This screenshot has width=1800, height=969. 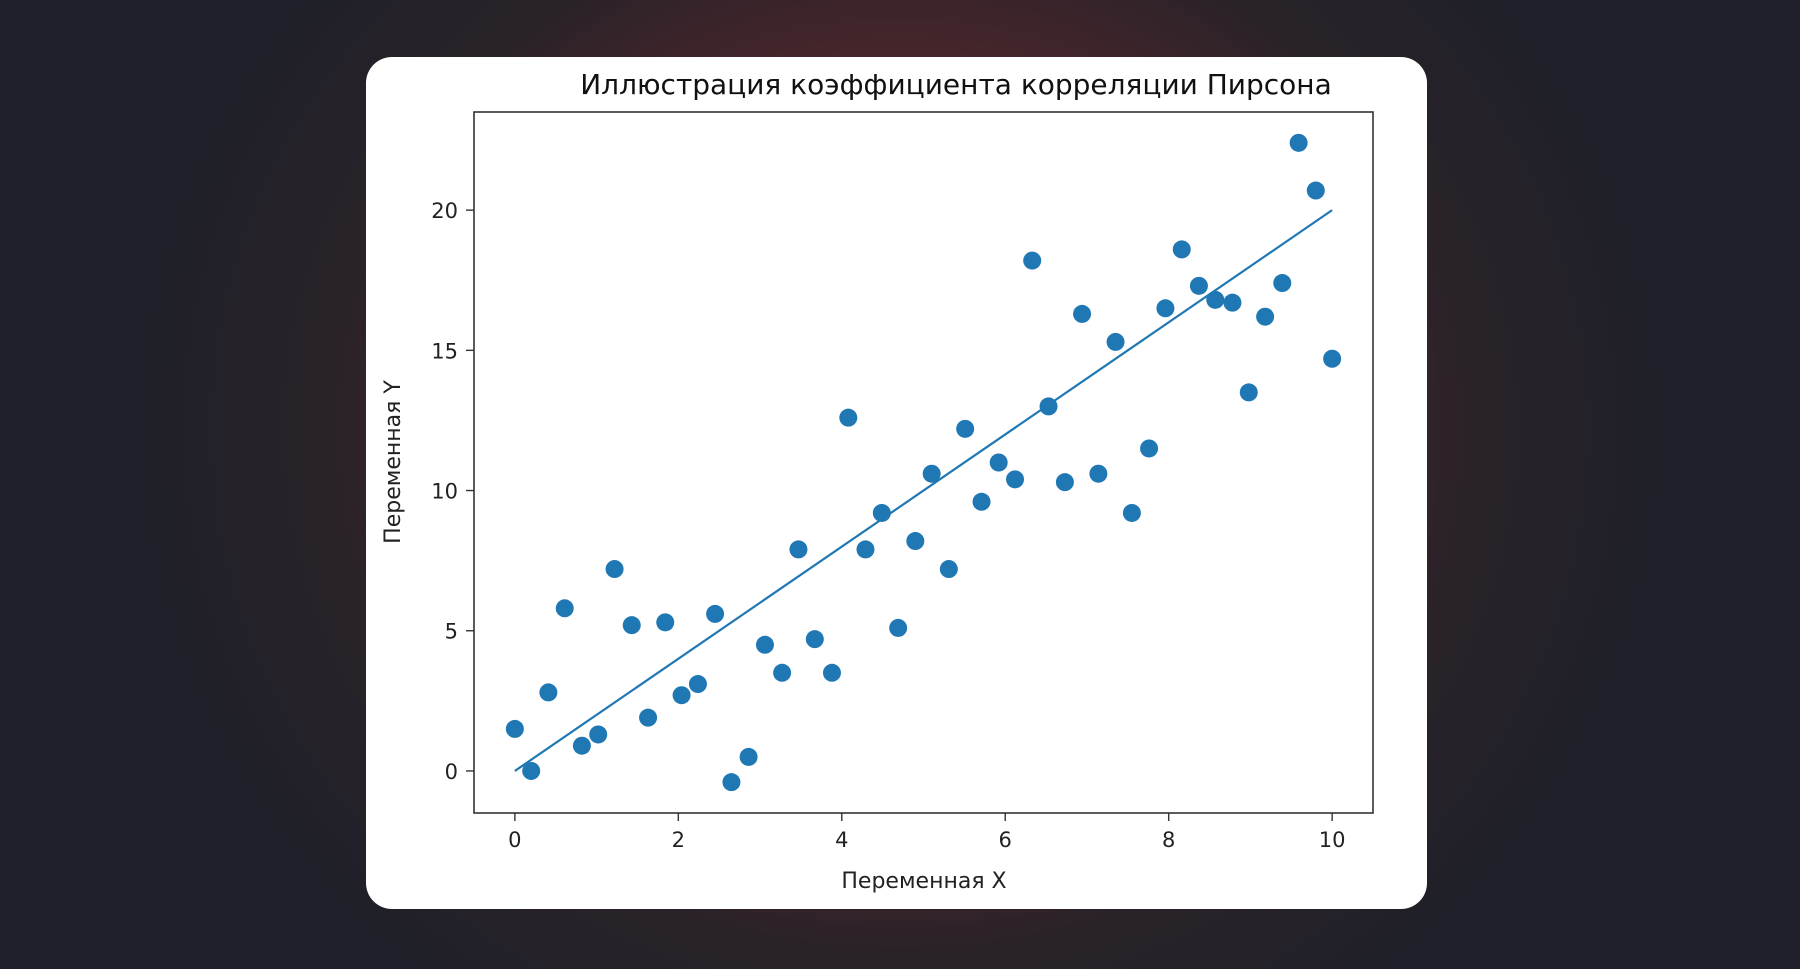 I want to click on y-tick-label: 20, so click(x=444, y=211).